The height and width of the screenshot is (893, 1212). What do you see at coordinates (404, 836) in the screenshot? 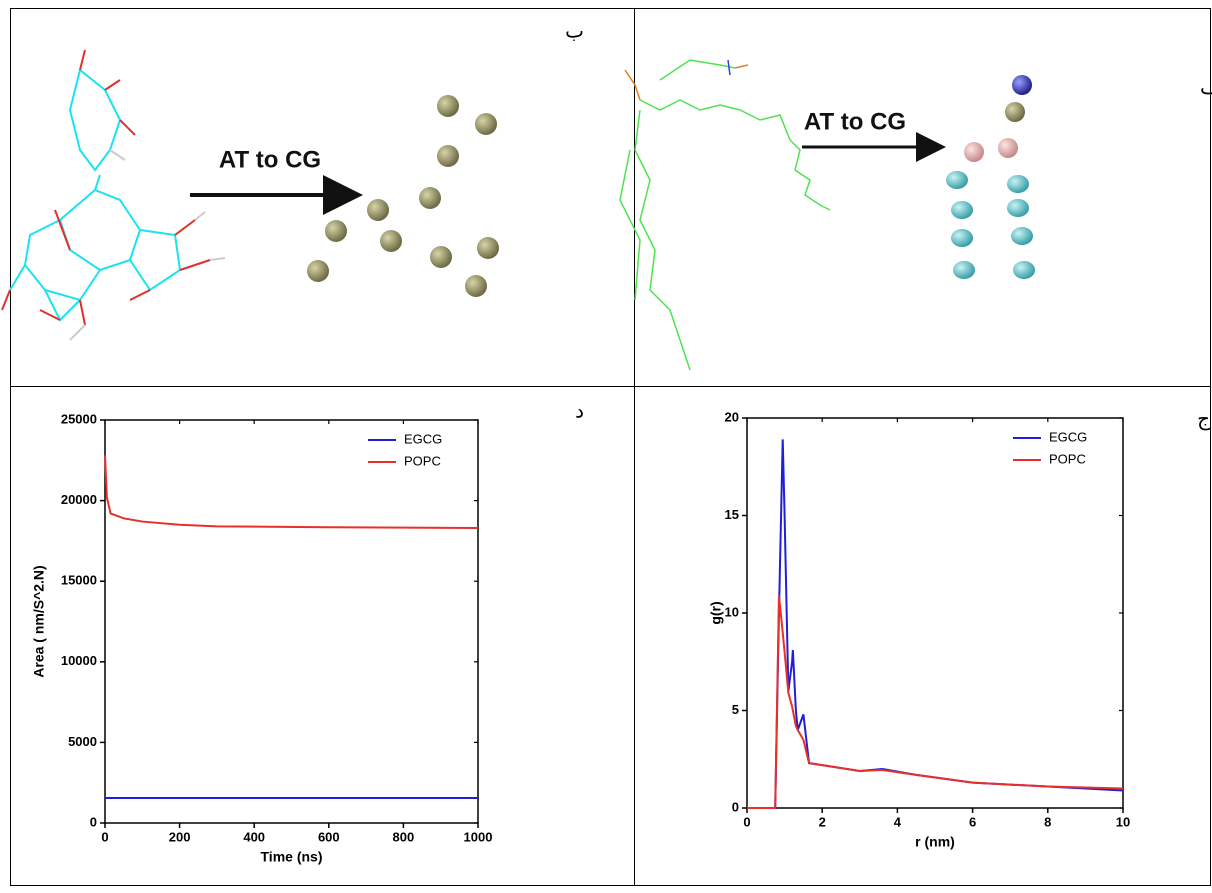
I see `x-tick-label: 800` at bounding box center [404, 836].